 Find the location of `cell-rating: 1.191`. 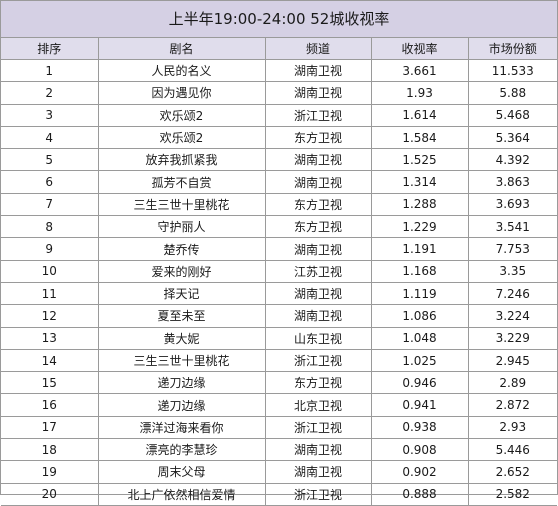

cell-rating: 1.191 is located at coordinates (419, 249).